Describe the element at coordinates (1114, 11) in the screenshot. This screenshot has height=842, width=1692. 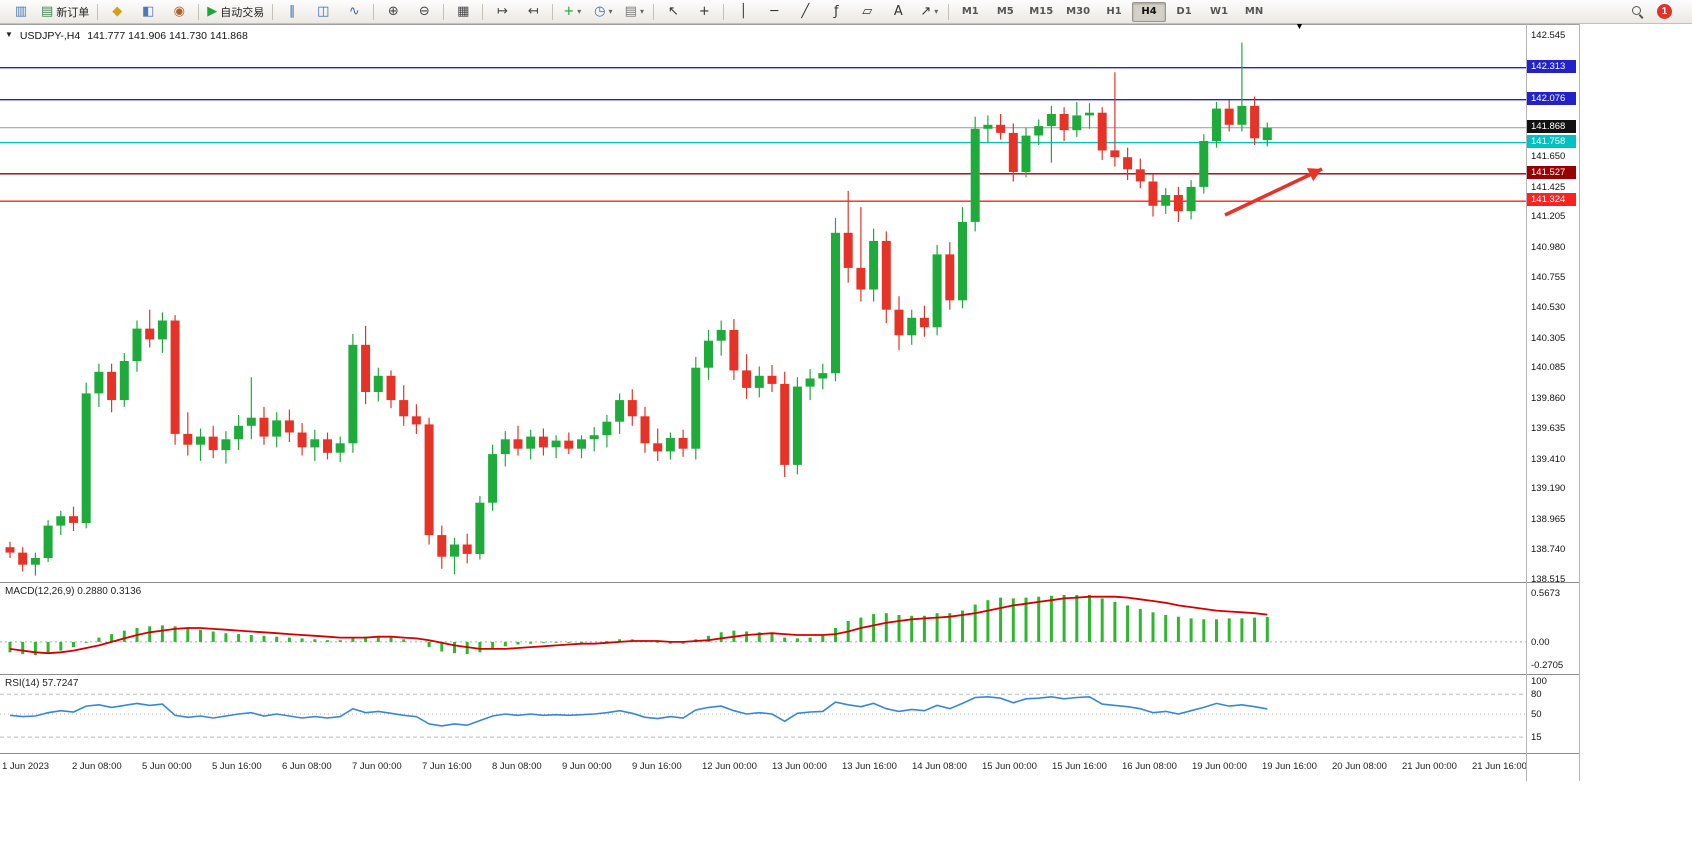
I see `timeframe-h1-button: H1` at that location.